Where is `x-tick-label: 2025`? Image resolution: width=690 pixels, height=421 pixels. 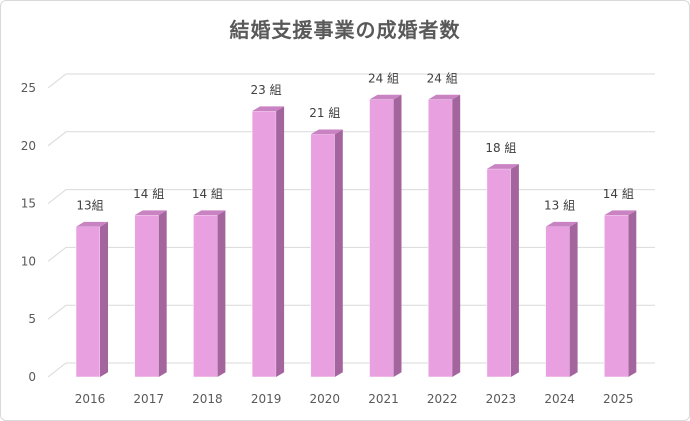 x-tick-label: 2025 is located at coordinates (618, 399).